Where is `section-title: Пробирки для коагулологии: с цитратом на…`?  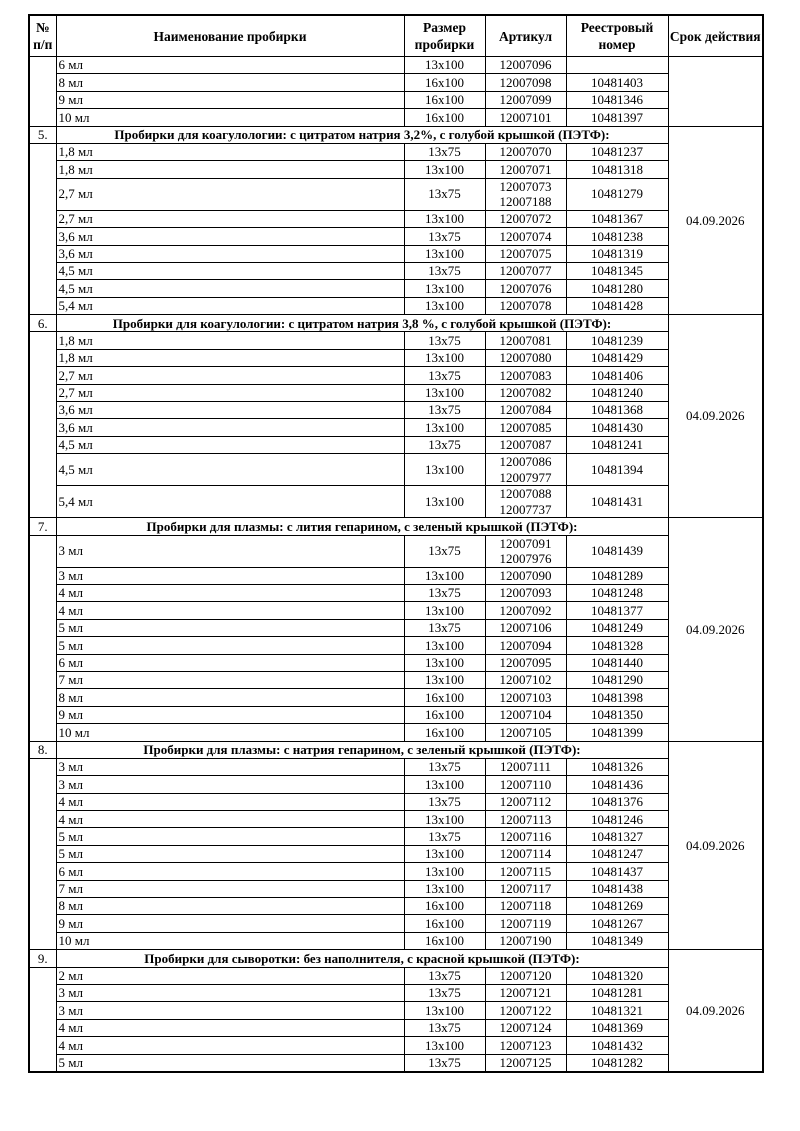
section-title: Пробирки для коагулологии: с цитратом на… is located at coordinates (362, 323).